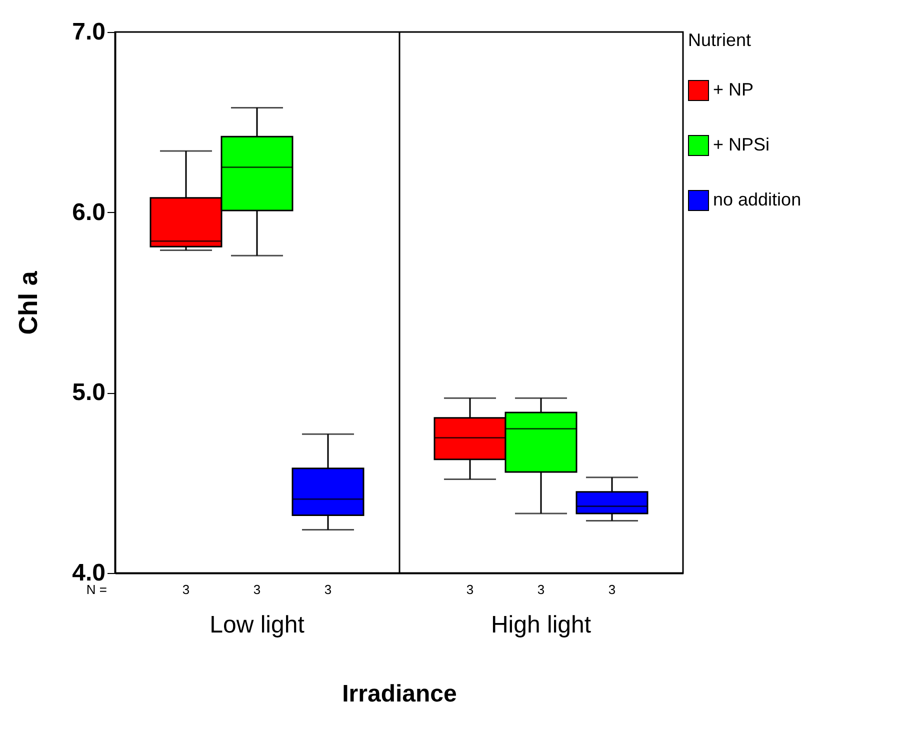 The image size is (905, 736). Describe the element at coordinates (741, 144) in the screenshot. I see `legend-label: + NPSi` at that location.